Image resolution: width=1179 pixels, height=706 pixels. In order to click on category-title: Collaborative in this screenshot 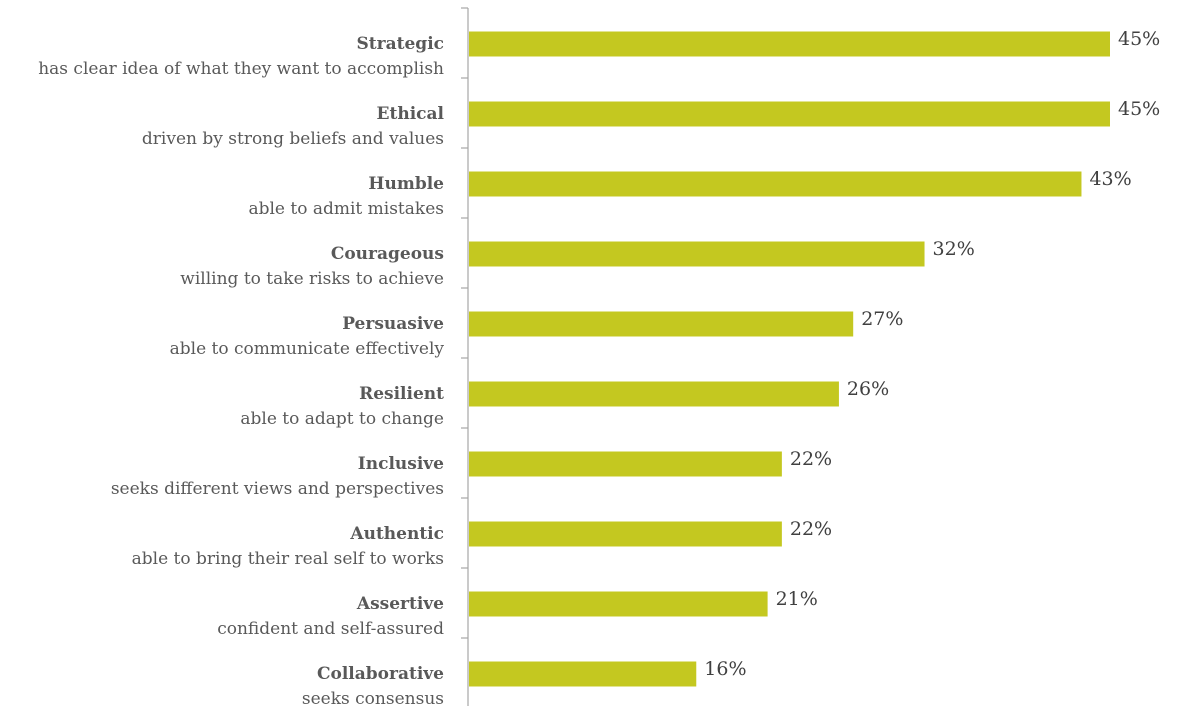, I will do `click(380, 674)`.